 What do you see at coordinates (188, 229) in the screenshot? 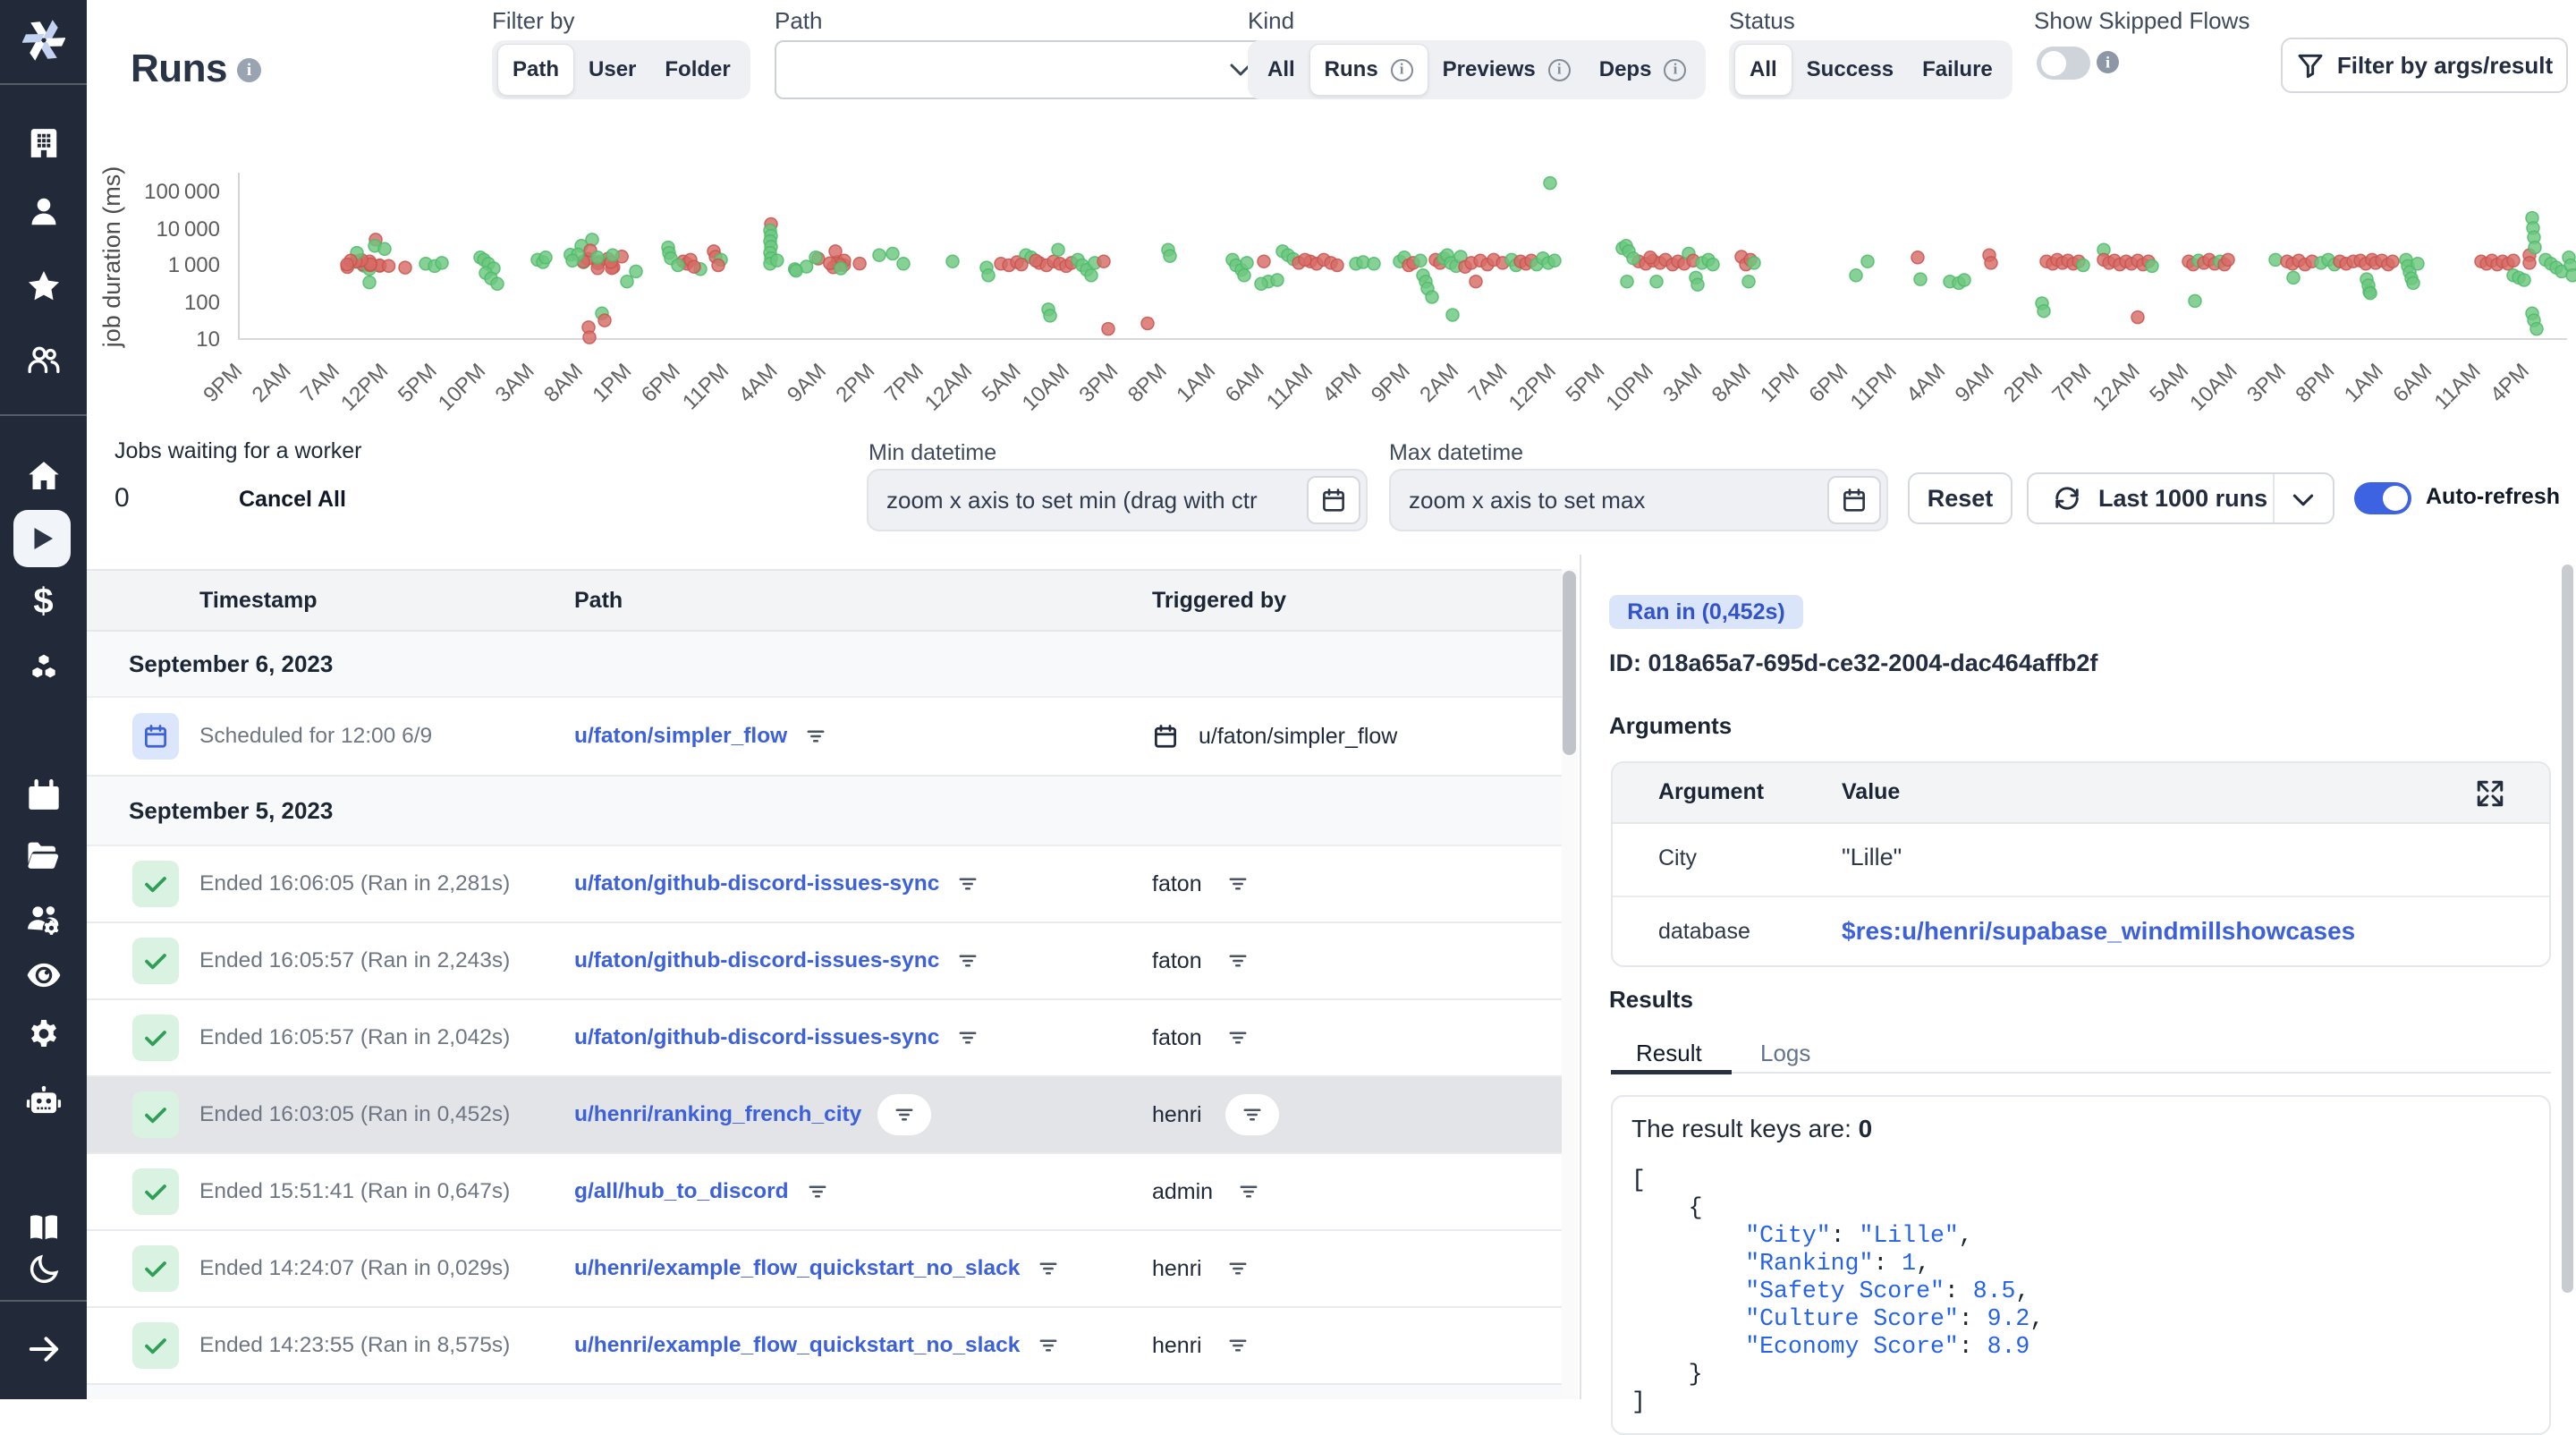
I see `svg-text: 10 000` at bounding box center [188, 229].